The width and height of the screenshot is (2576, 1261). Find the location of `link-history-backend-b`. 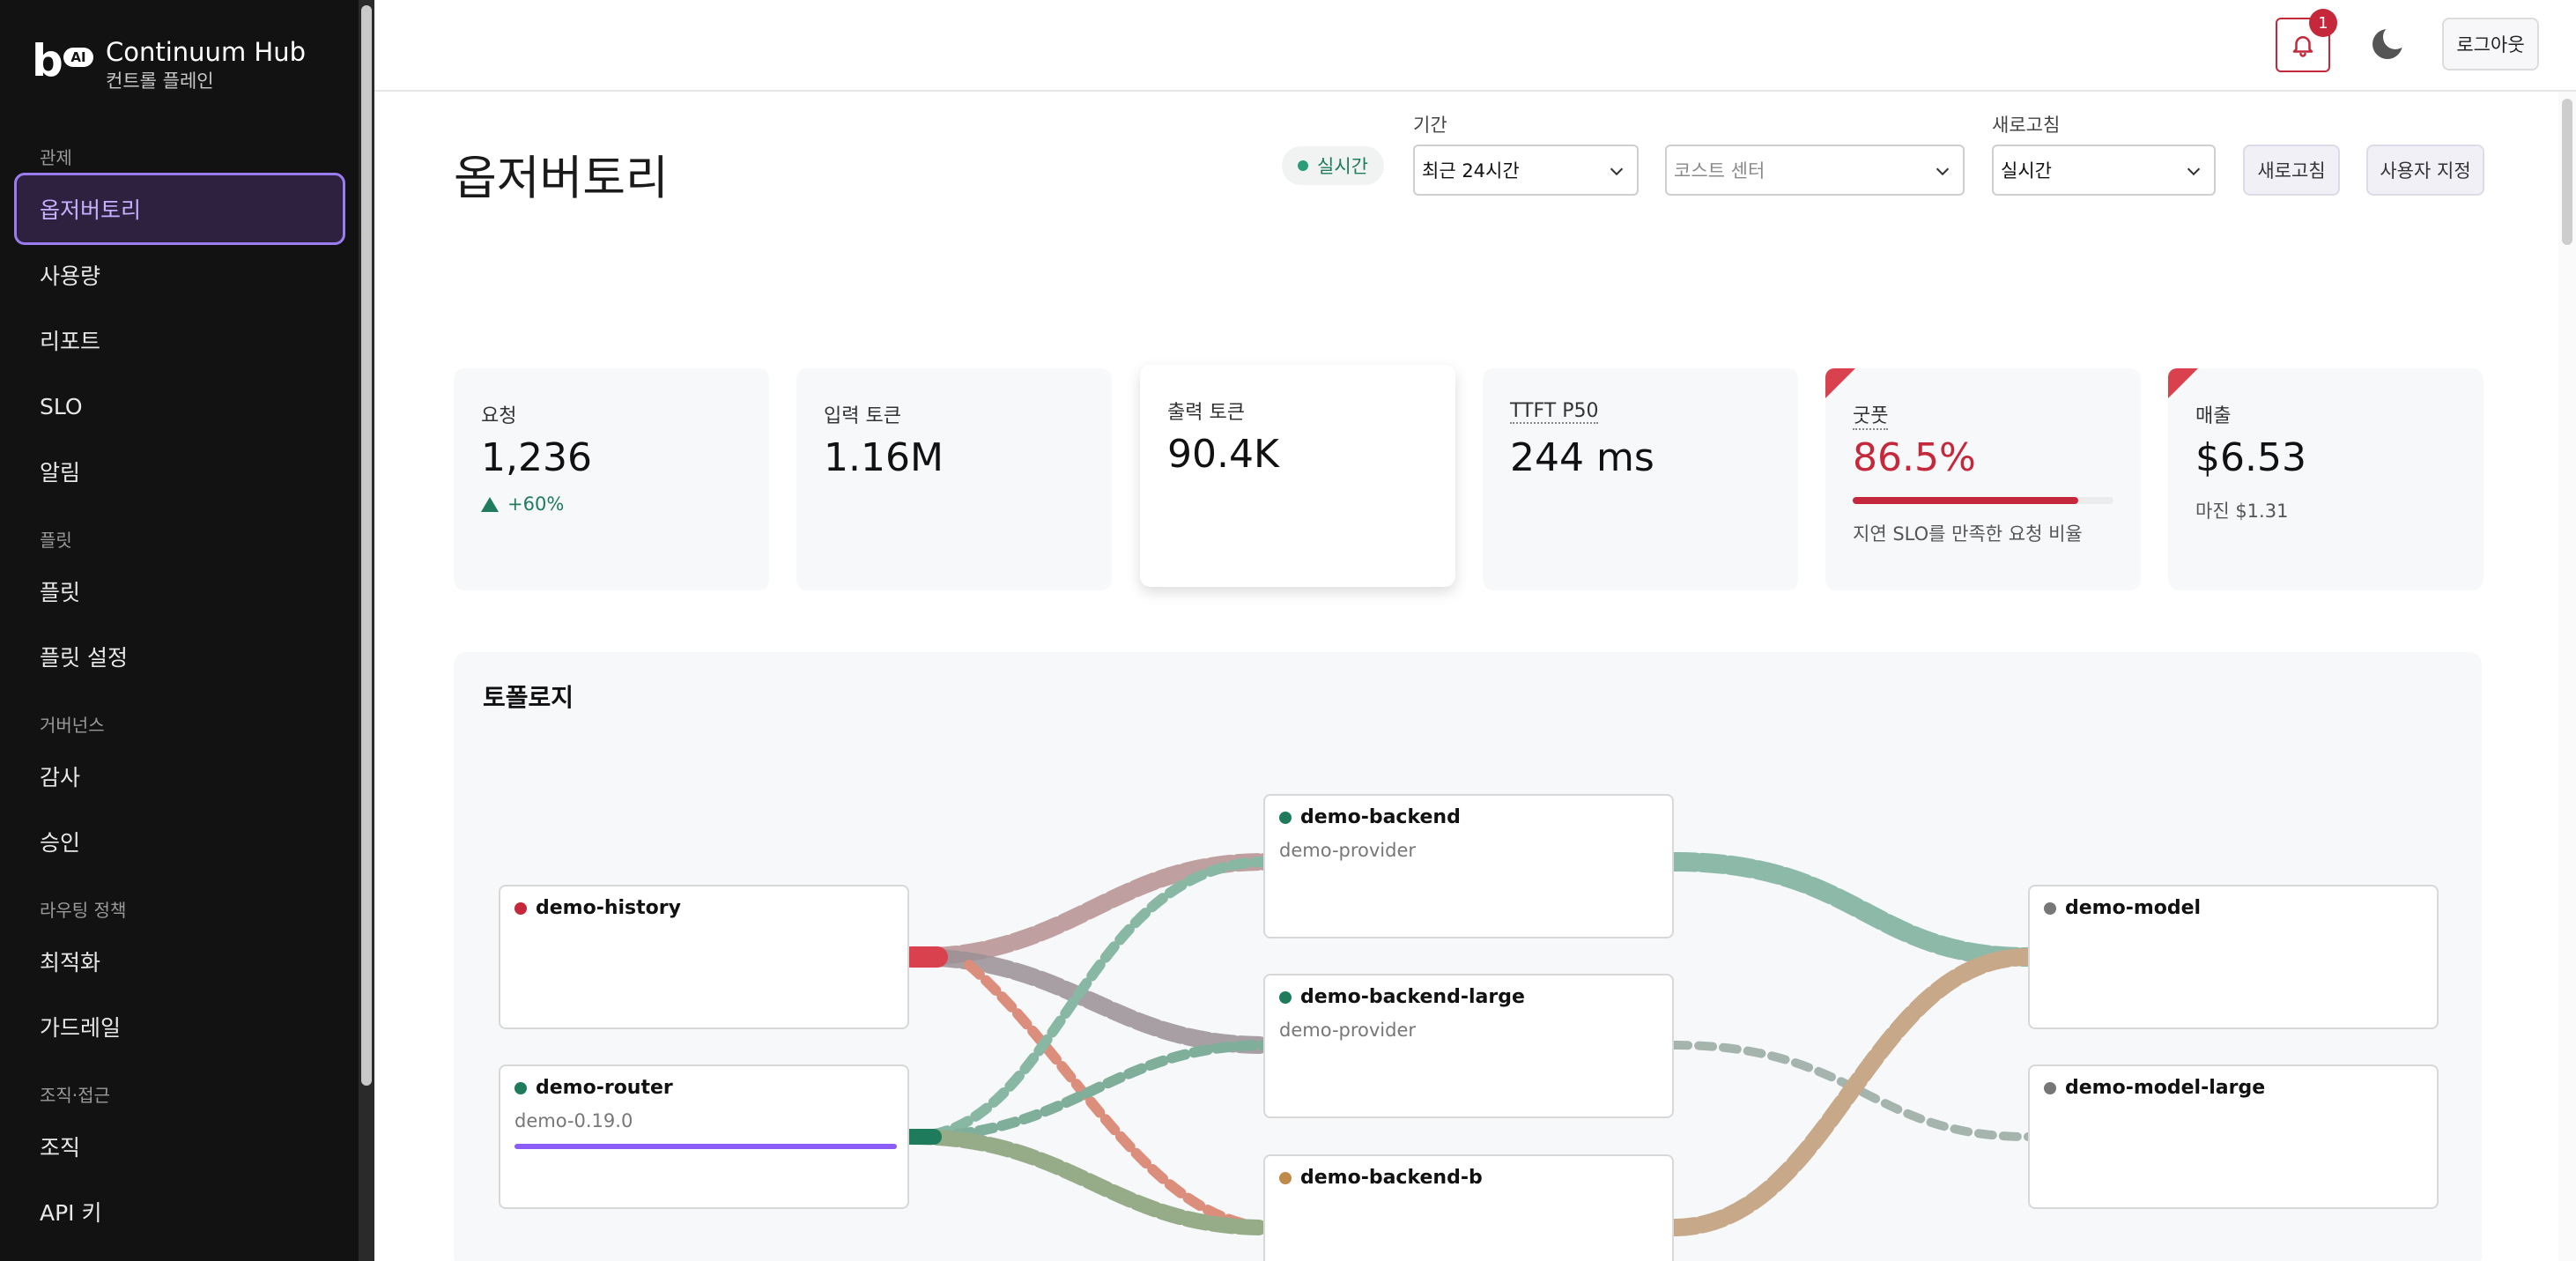

link-history-backend-b is located at coordinates (1117, 1096).